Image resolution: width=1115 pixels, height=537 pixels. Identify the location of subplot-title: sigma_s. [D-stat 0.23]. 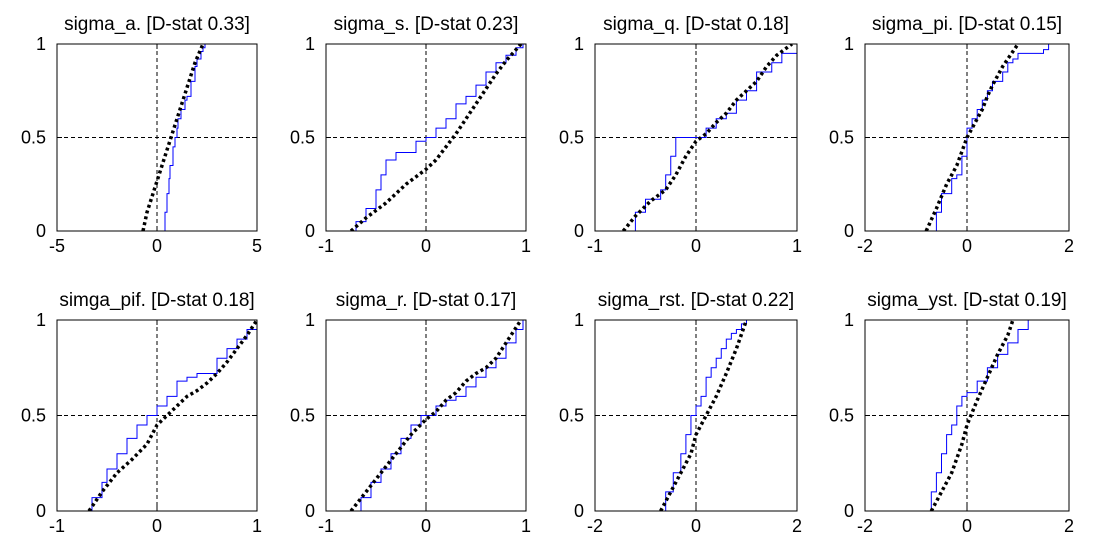
(426, 24).